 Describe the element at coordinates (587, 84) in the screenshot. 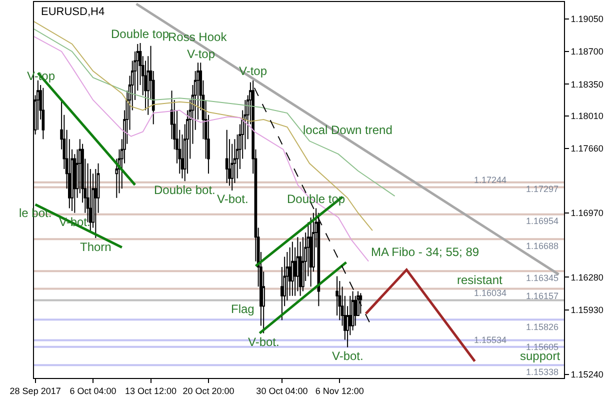

I see `y-tick-label: 1.18350` at that location.